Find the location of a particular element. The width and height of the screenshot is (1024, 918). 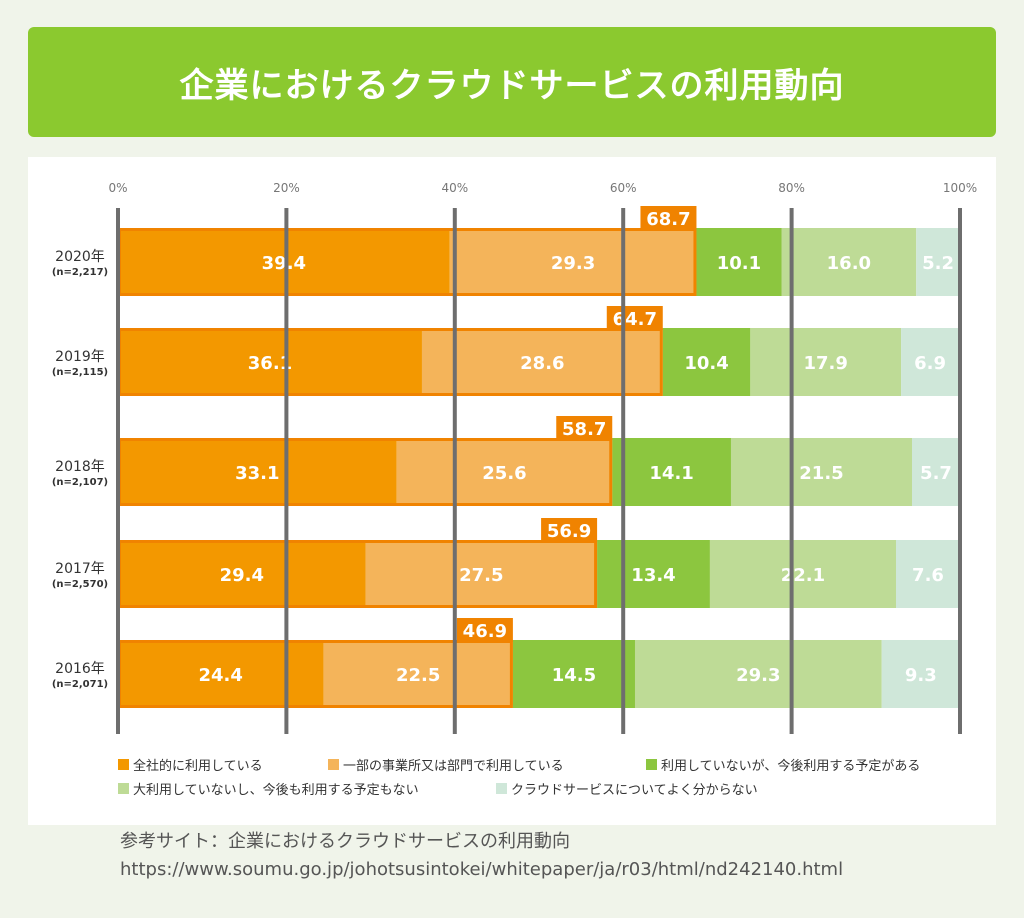

bar-value-label: 10.4 is located at coordinates (706, 363).